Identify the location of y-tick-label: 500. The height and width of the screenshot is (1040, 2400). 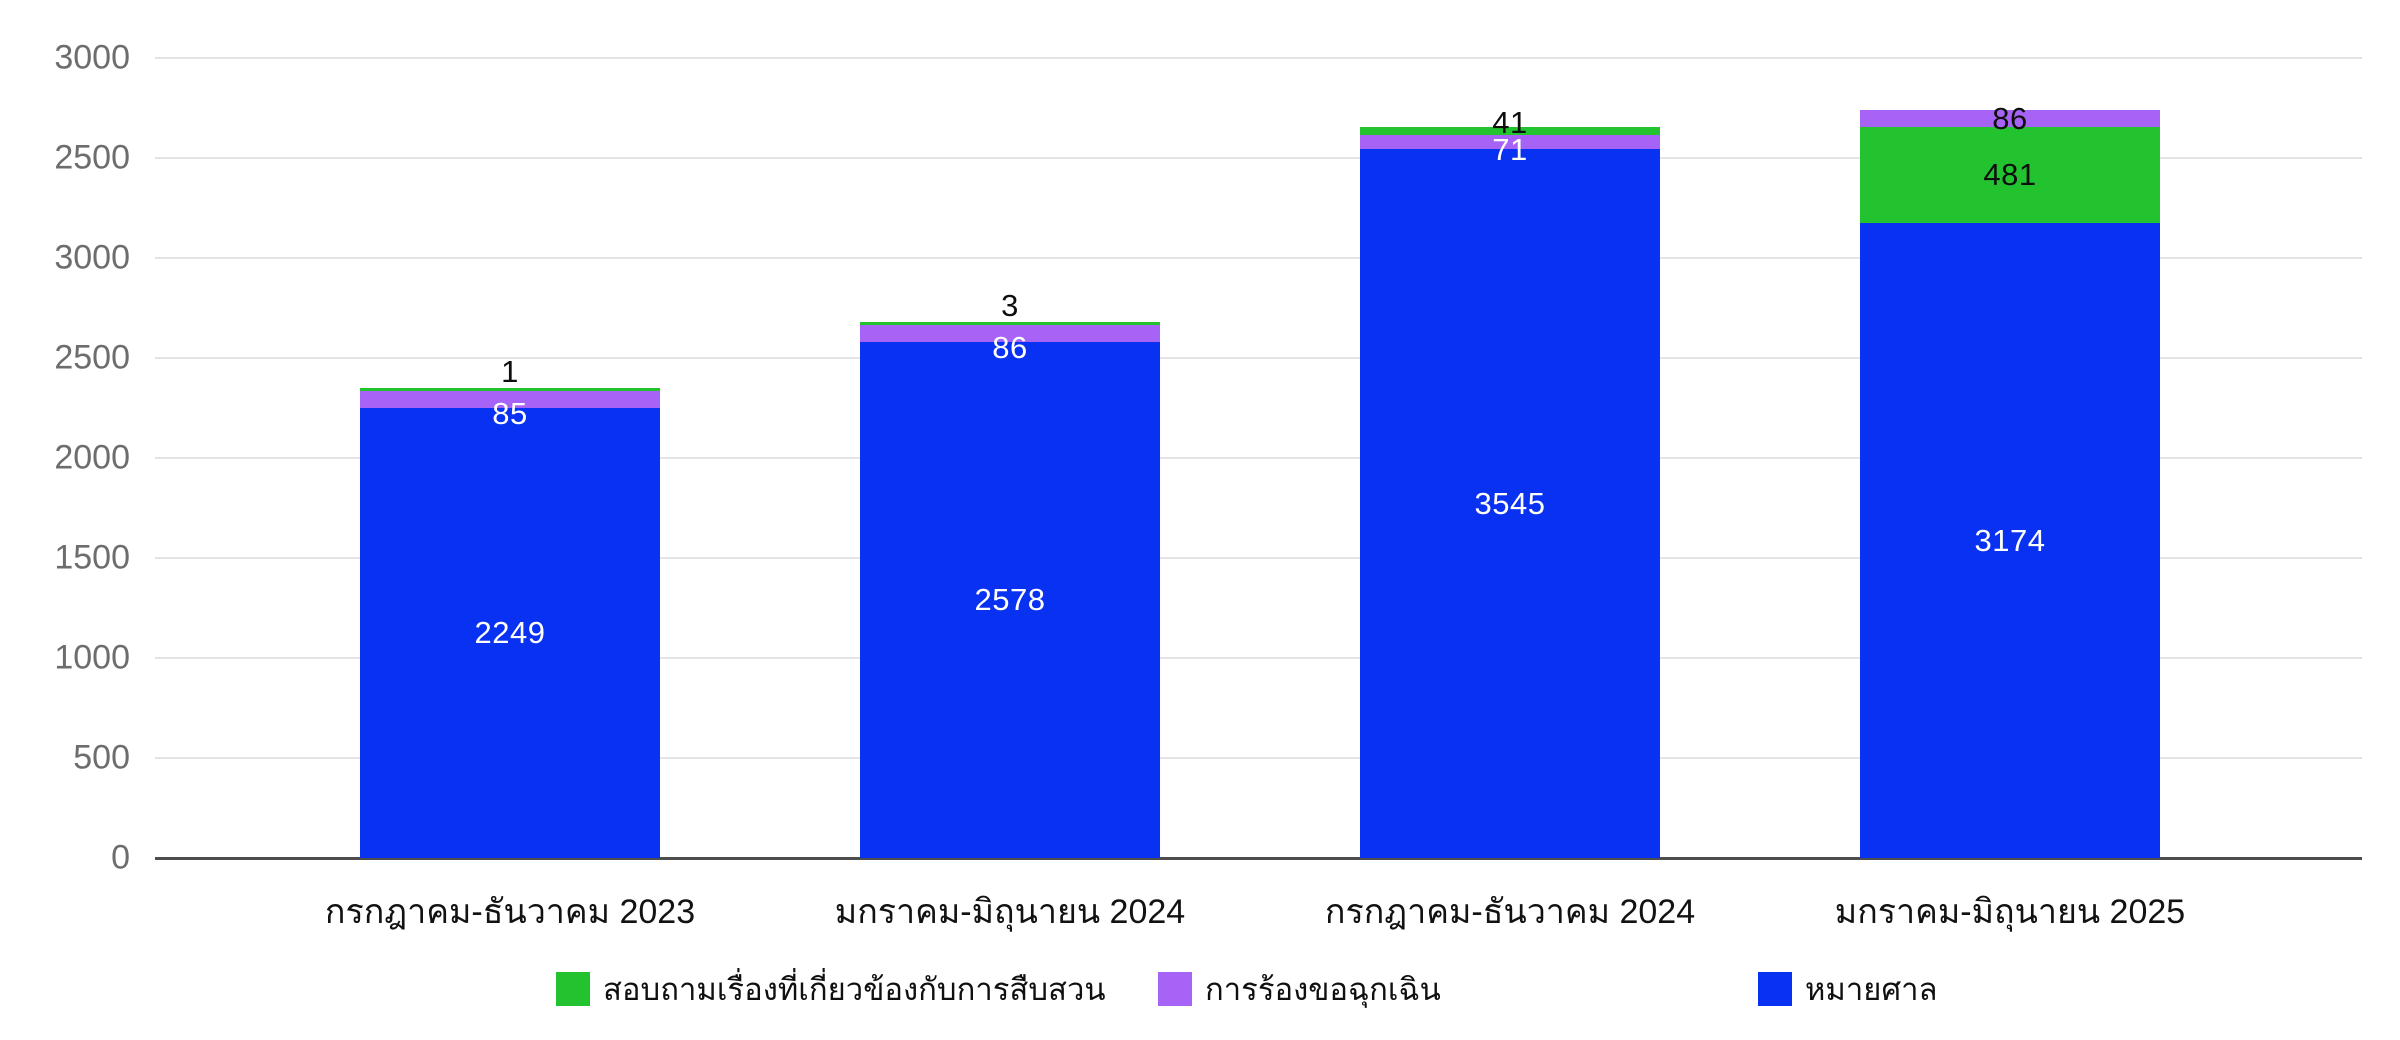
(101, 757).